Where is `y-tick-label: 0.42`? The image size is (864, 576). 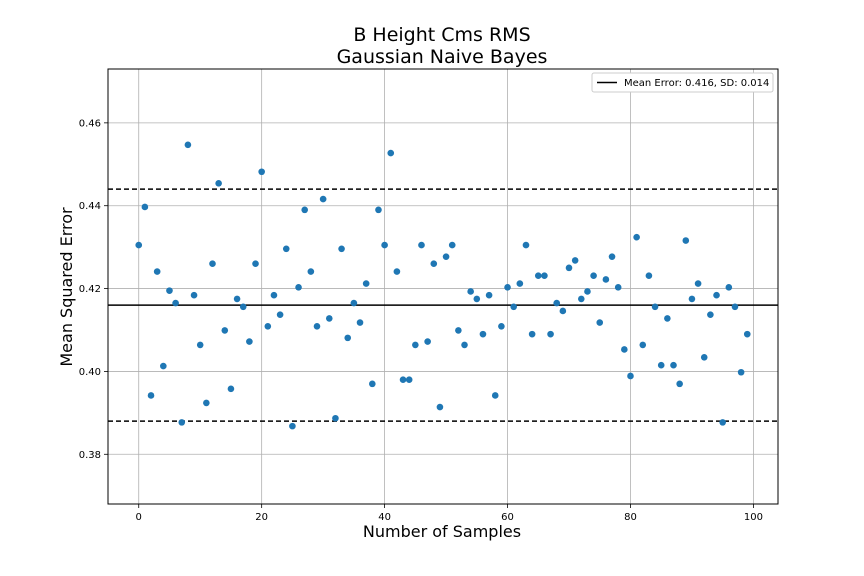
y-tick-label: 0.42 is located at coordinates (90, 289).